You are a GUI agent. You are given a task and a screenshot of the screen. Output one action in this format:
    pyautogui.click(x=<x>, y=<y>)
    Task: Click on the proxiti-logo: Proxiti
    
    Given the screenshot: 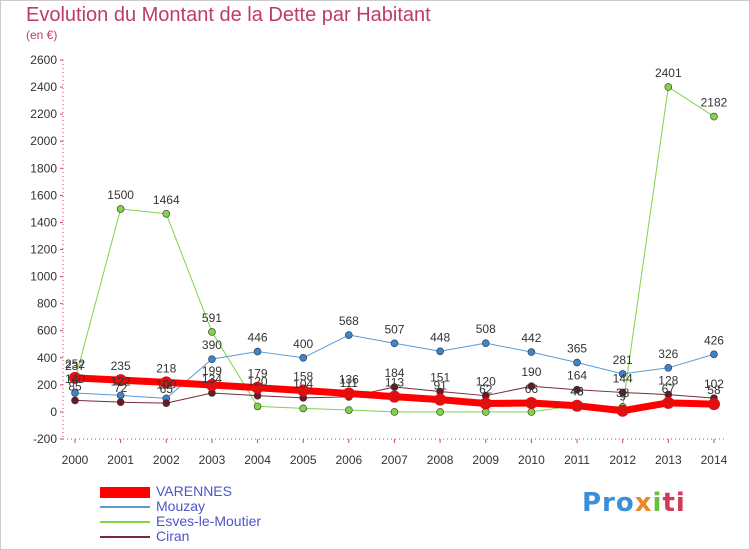 What is the action you would take?
    pyautogui.click(x=634, y=503)
    